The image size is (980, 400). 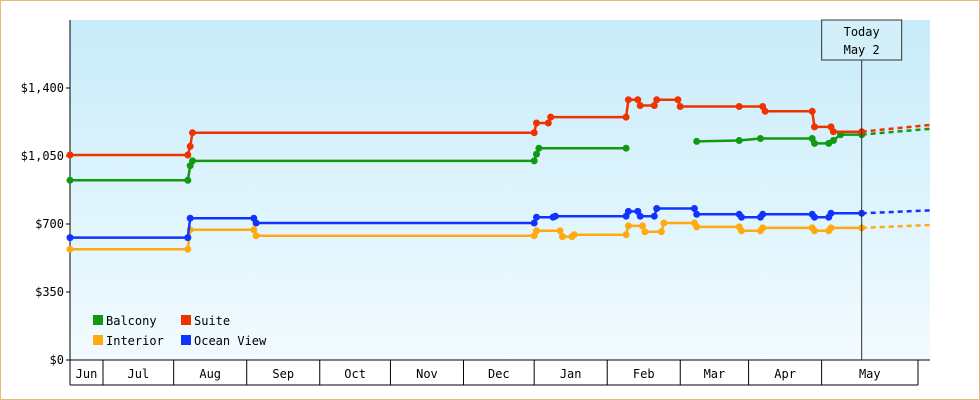 I want to click on y-tick-label: $700, so click(x=49, y=224).